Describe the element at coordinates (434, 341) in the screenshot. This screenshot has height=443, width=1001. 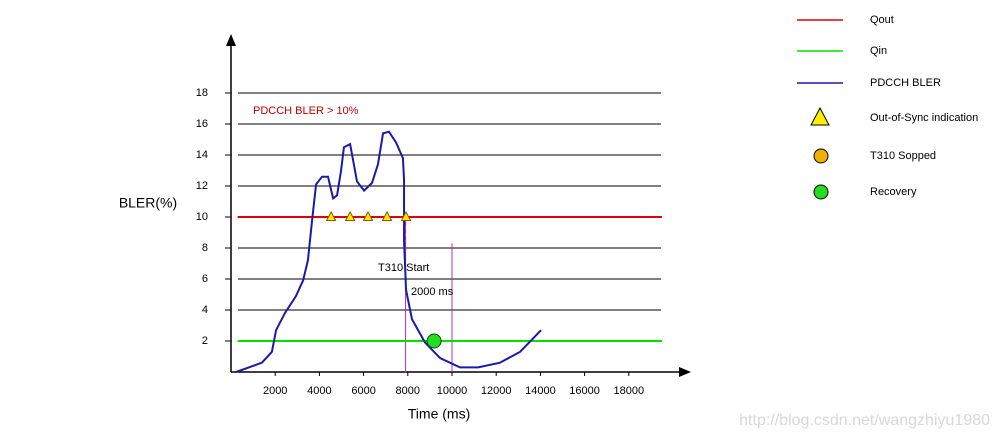
I see `point-marker` at that location.